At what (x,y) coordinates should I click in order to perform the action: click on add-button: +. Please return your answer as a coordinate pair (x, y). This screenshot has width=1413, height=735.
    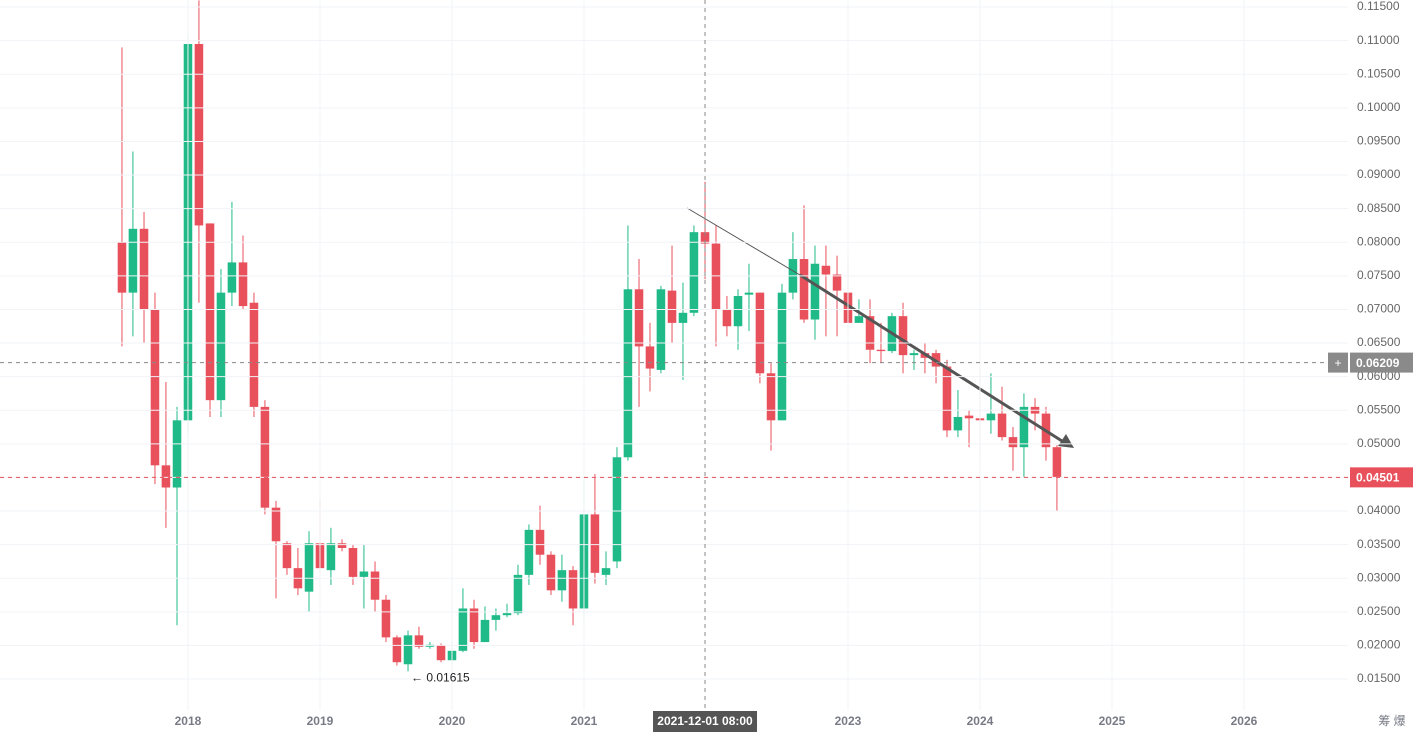
    Looking at the image, I should click on (1337, 363).